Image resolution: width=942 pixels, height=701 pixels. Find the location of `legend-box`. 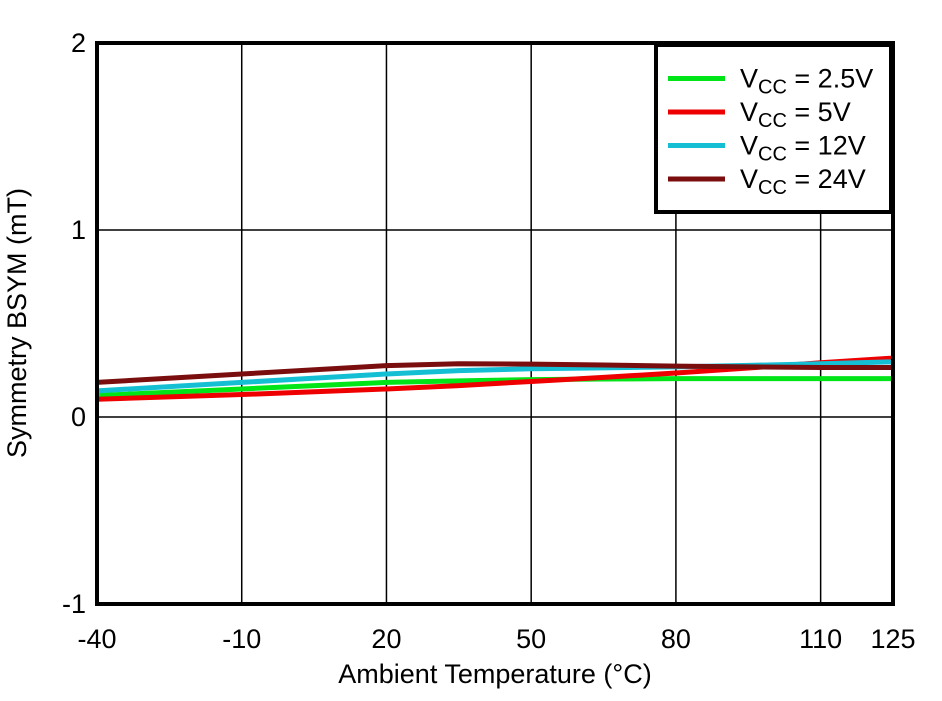

legend-box is located at coordinates (773, 128).